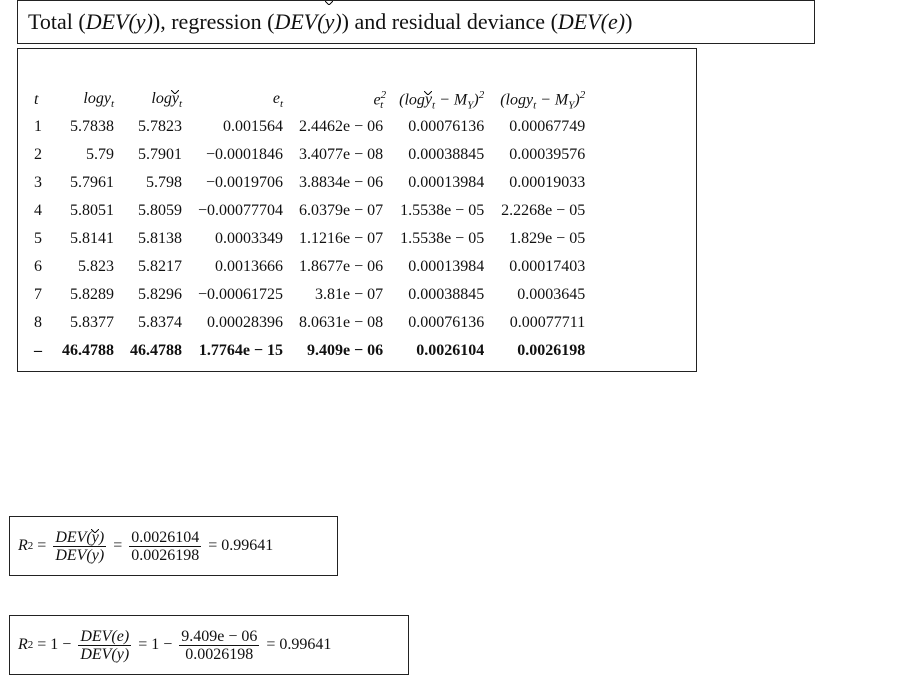 The image size is (900, 700). What do you see at coordinates (551, 350) in the screenshot?
I see `total-tot: 0.0026198` at bounding box center [551, 350].